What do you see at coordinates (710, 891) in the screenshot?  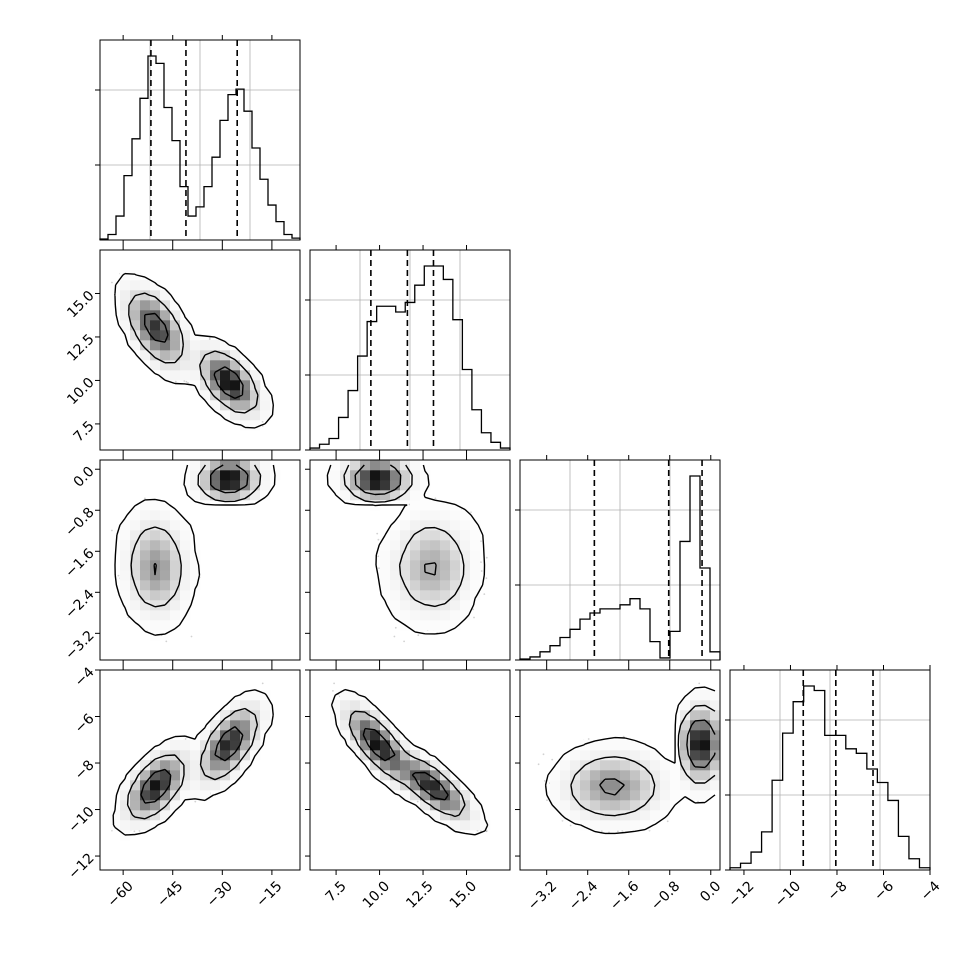 I see `x-tick-label: 0.0` at bounding box center [710, 891].